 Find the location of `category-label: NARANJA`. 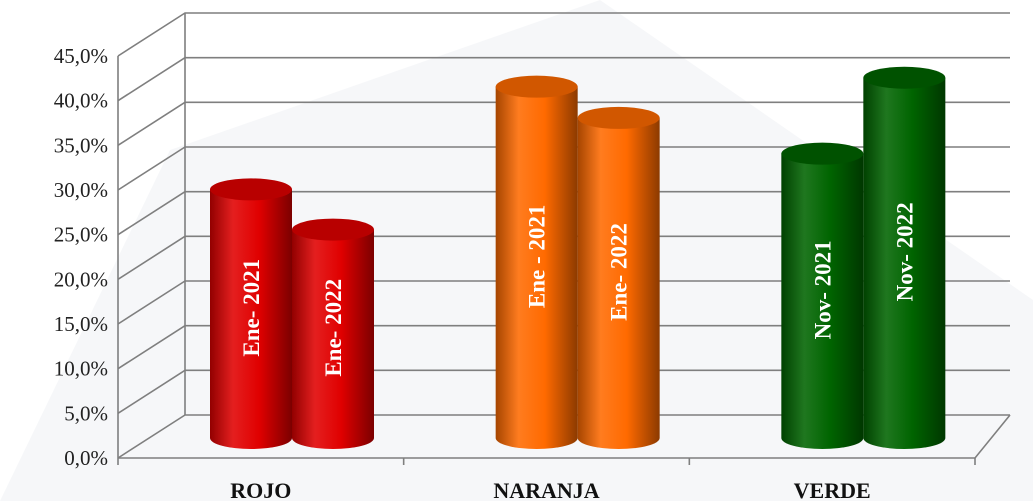

category-label: NARANJA is located at coordinates (546, 489).